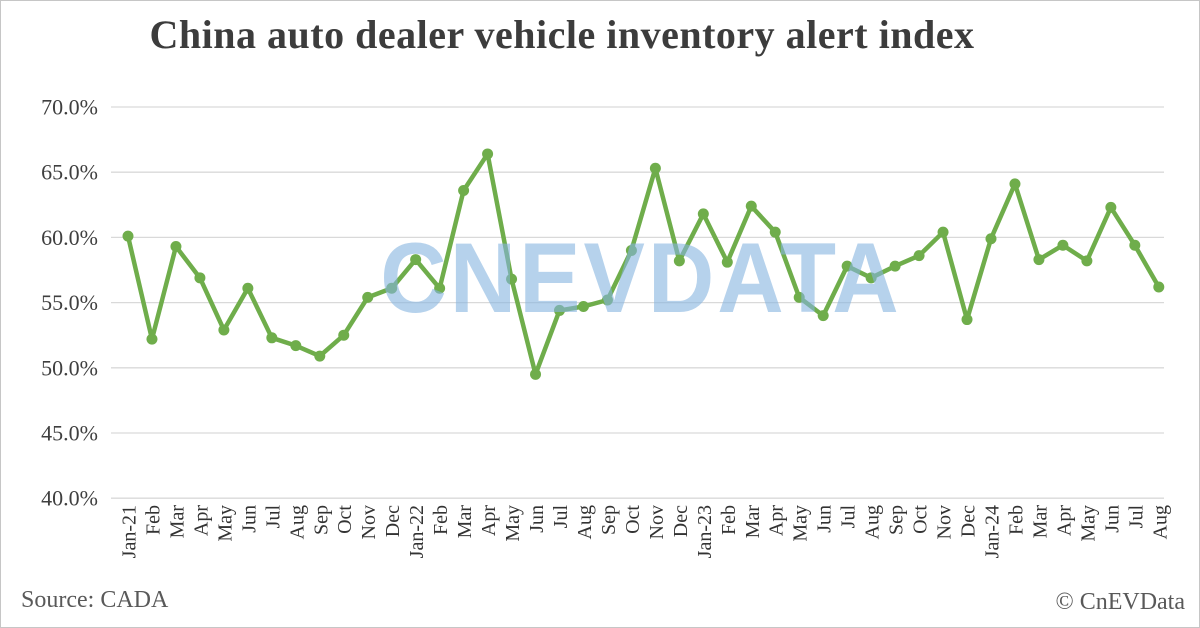 This screenshot has height=628, width=1200. I want to click on y-tick-label: 50.0%, so click(69, 367).